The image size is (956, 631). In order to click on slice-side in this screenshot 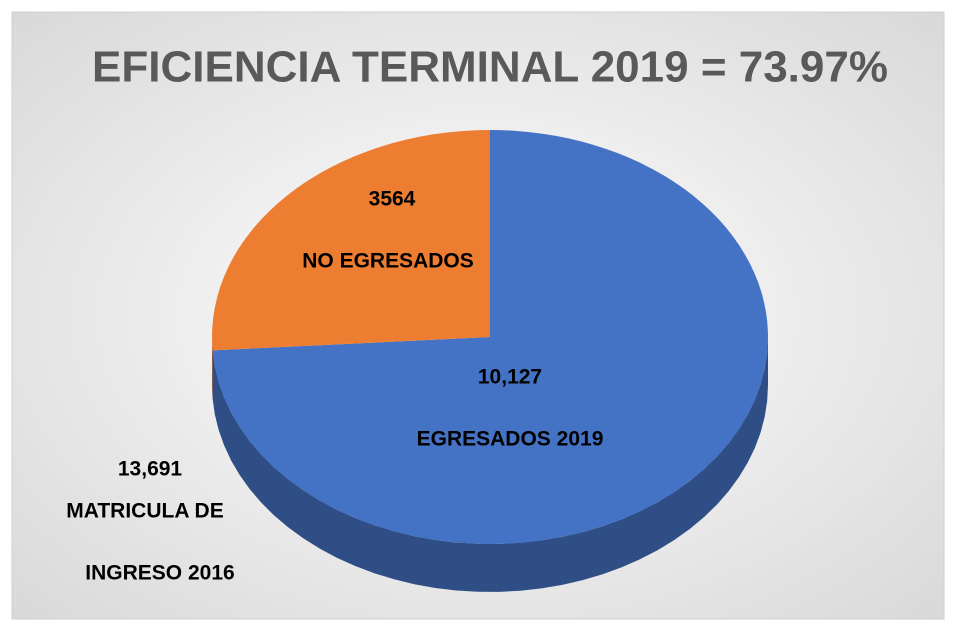, I will do `click(212, 368)`.